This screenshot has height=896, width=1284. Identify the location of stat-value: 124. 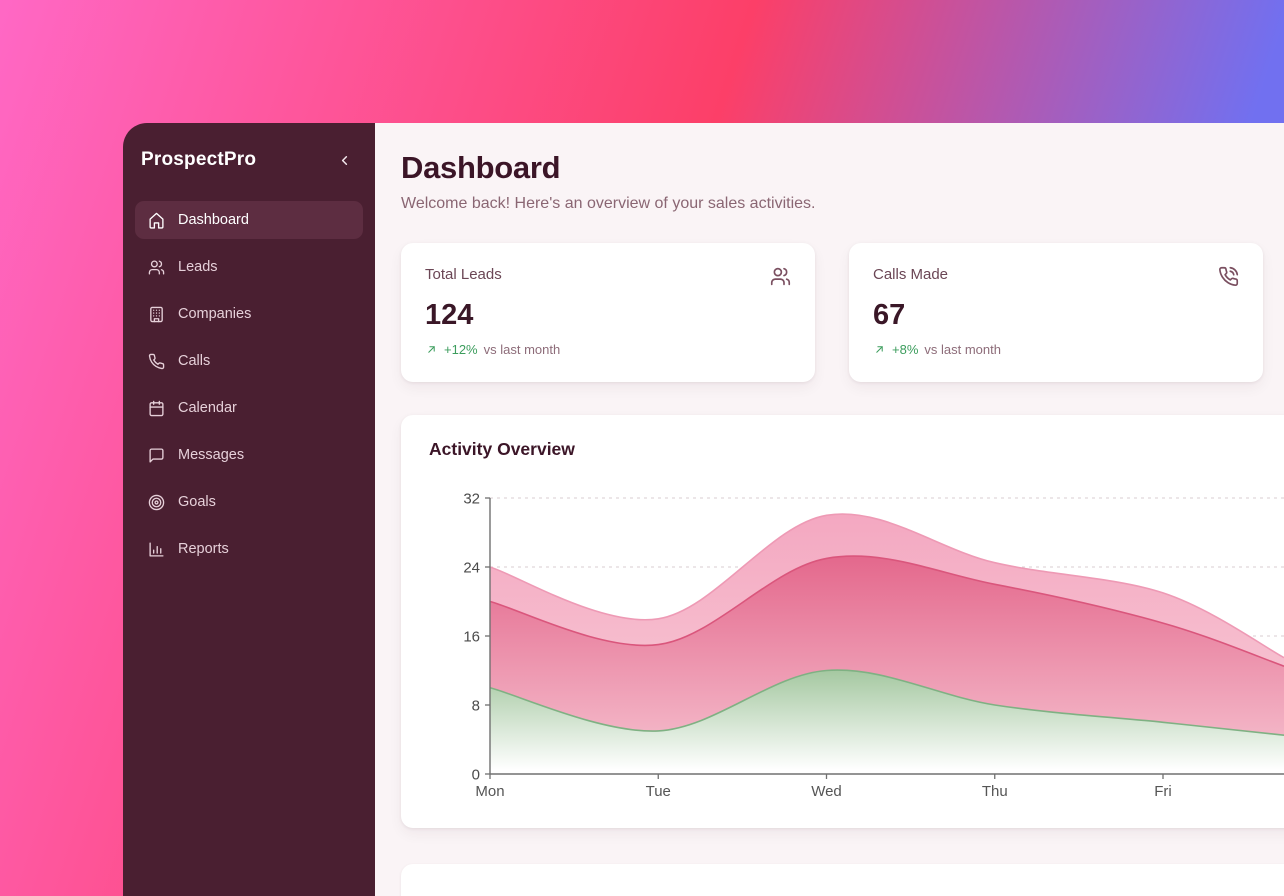
(449, 315).